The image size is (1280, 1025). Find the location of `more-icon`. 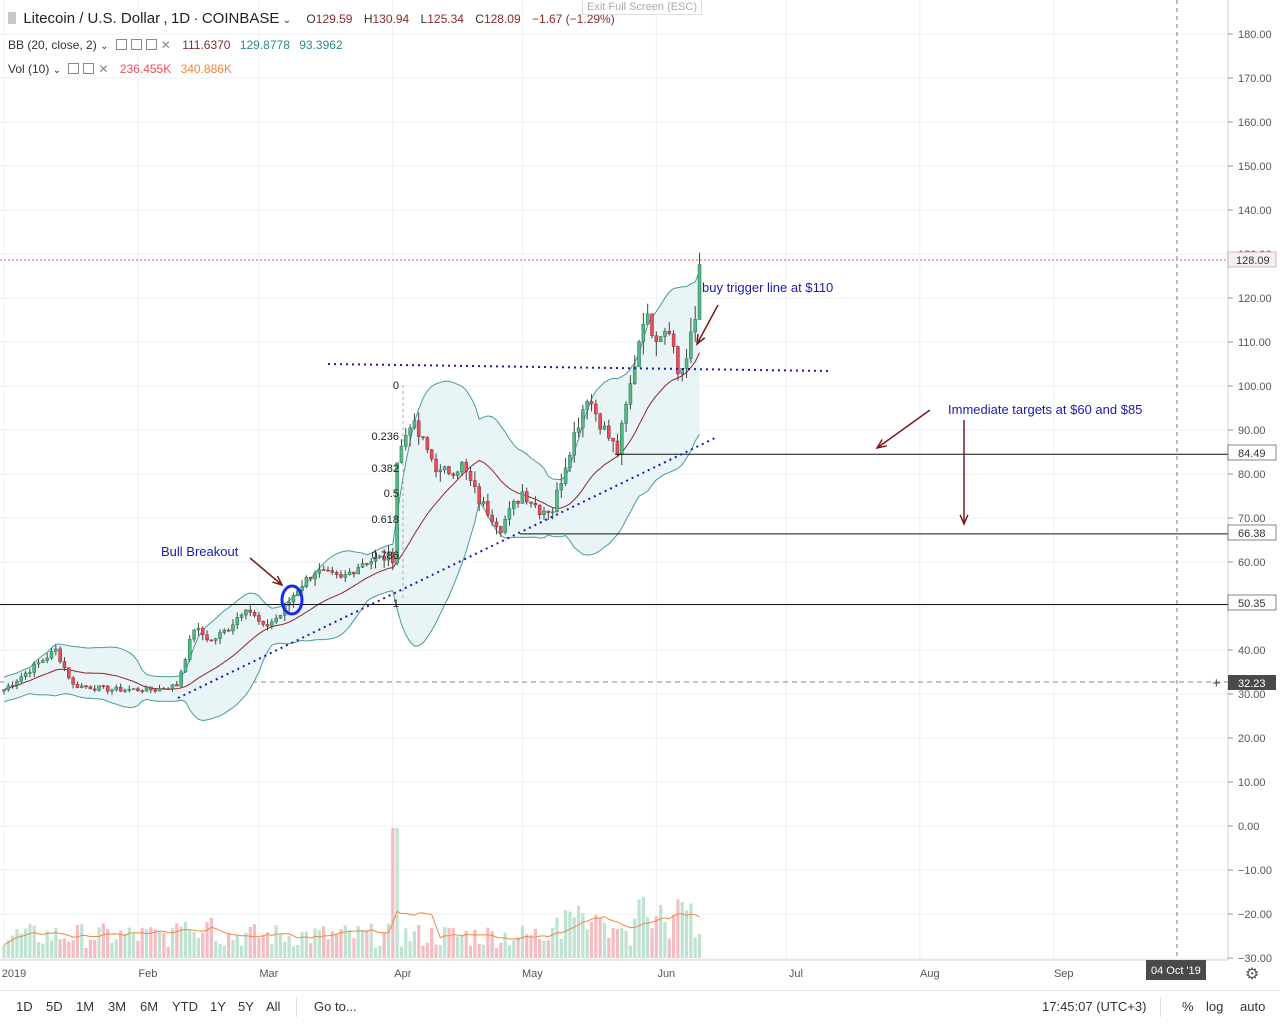

more-icon is located at coordinates (151, 44).